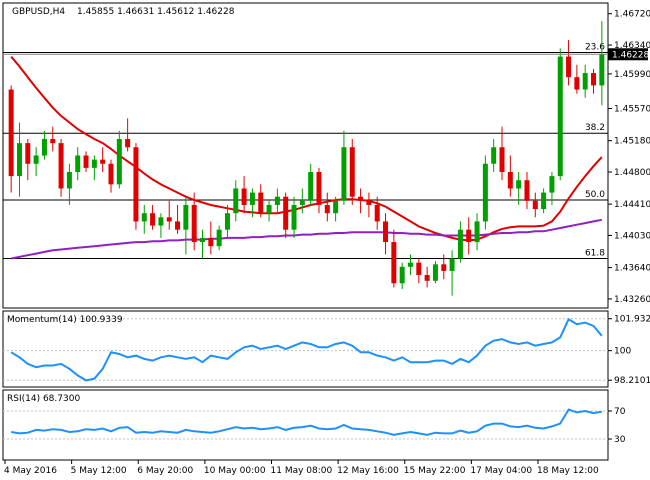  I want to click on price-tick-label: 1.44800, so click(632, 173).